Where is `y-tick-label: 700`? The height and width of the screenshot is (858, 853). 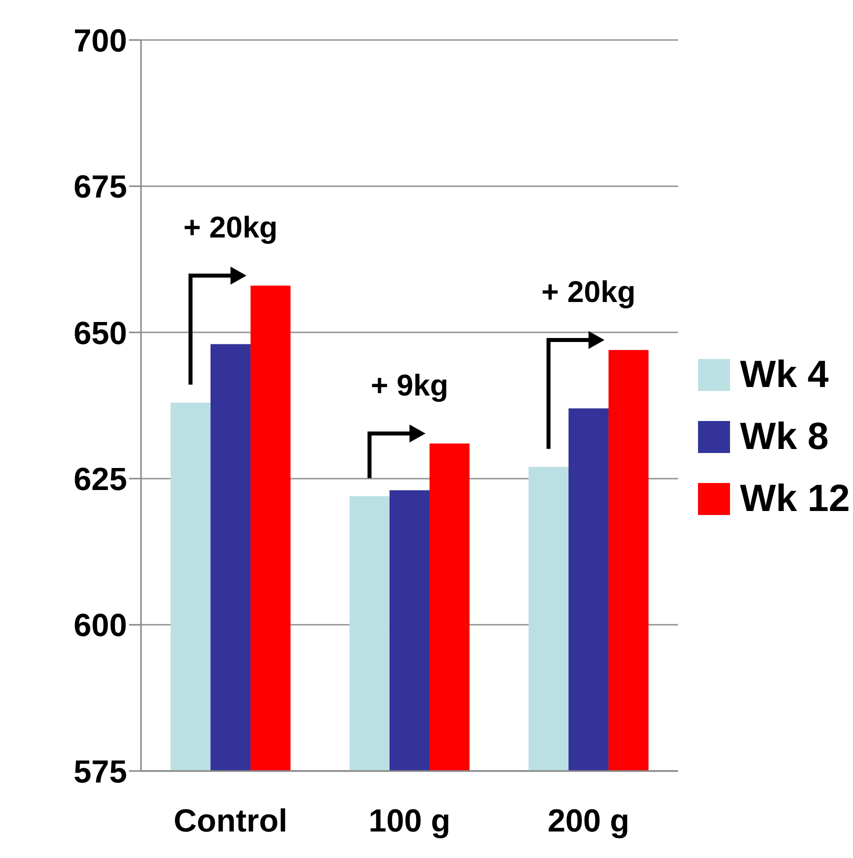 y-tick-label: 700 is located at coordinates (100, 40).